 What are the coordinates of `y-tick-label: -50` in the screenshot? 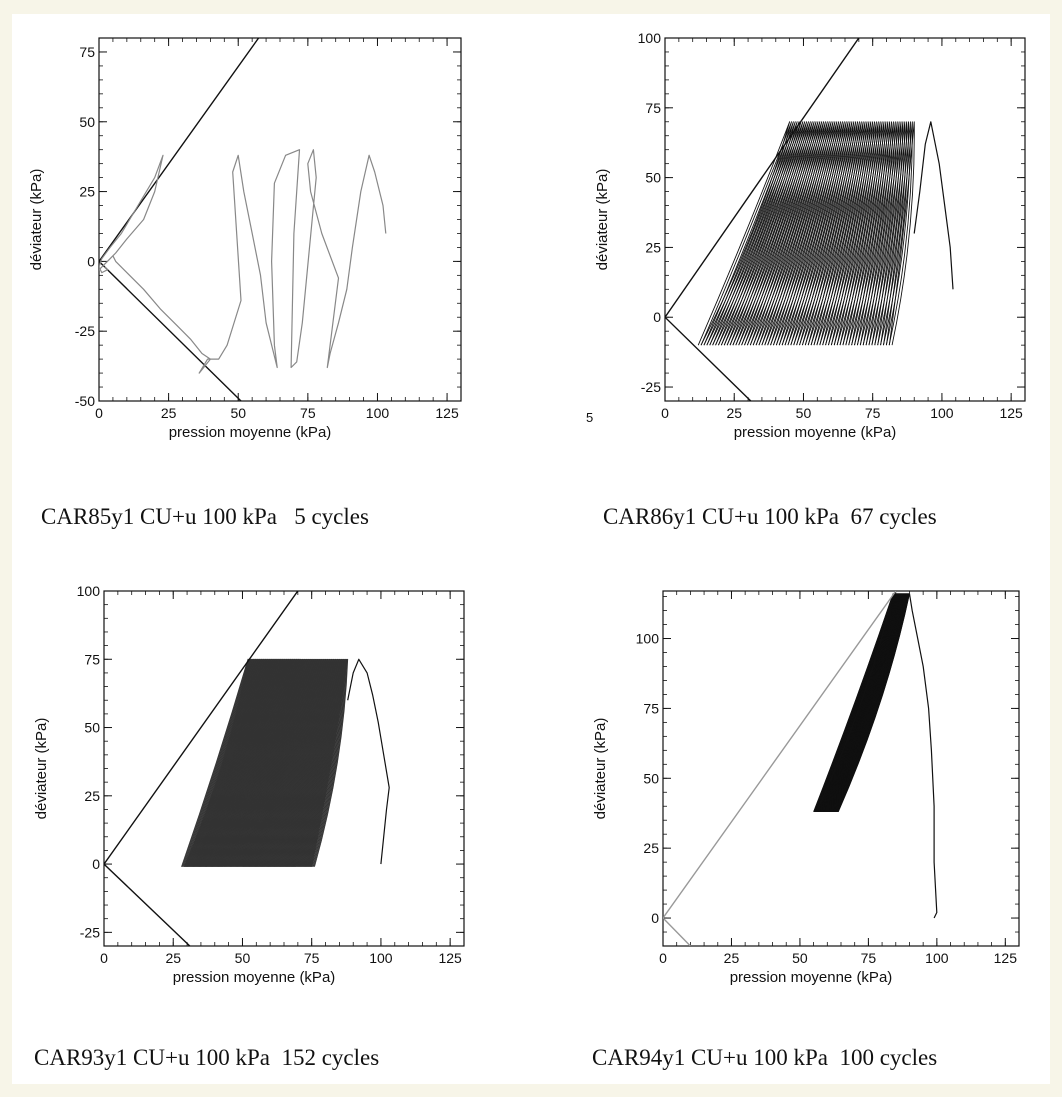 It's located at (85, 401).